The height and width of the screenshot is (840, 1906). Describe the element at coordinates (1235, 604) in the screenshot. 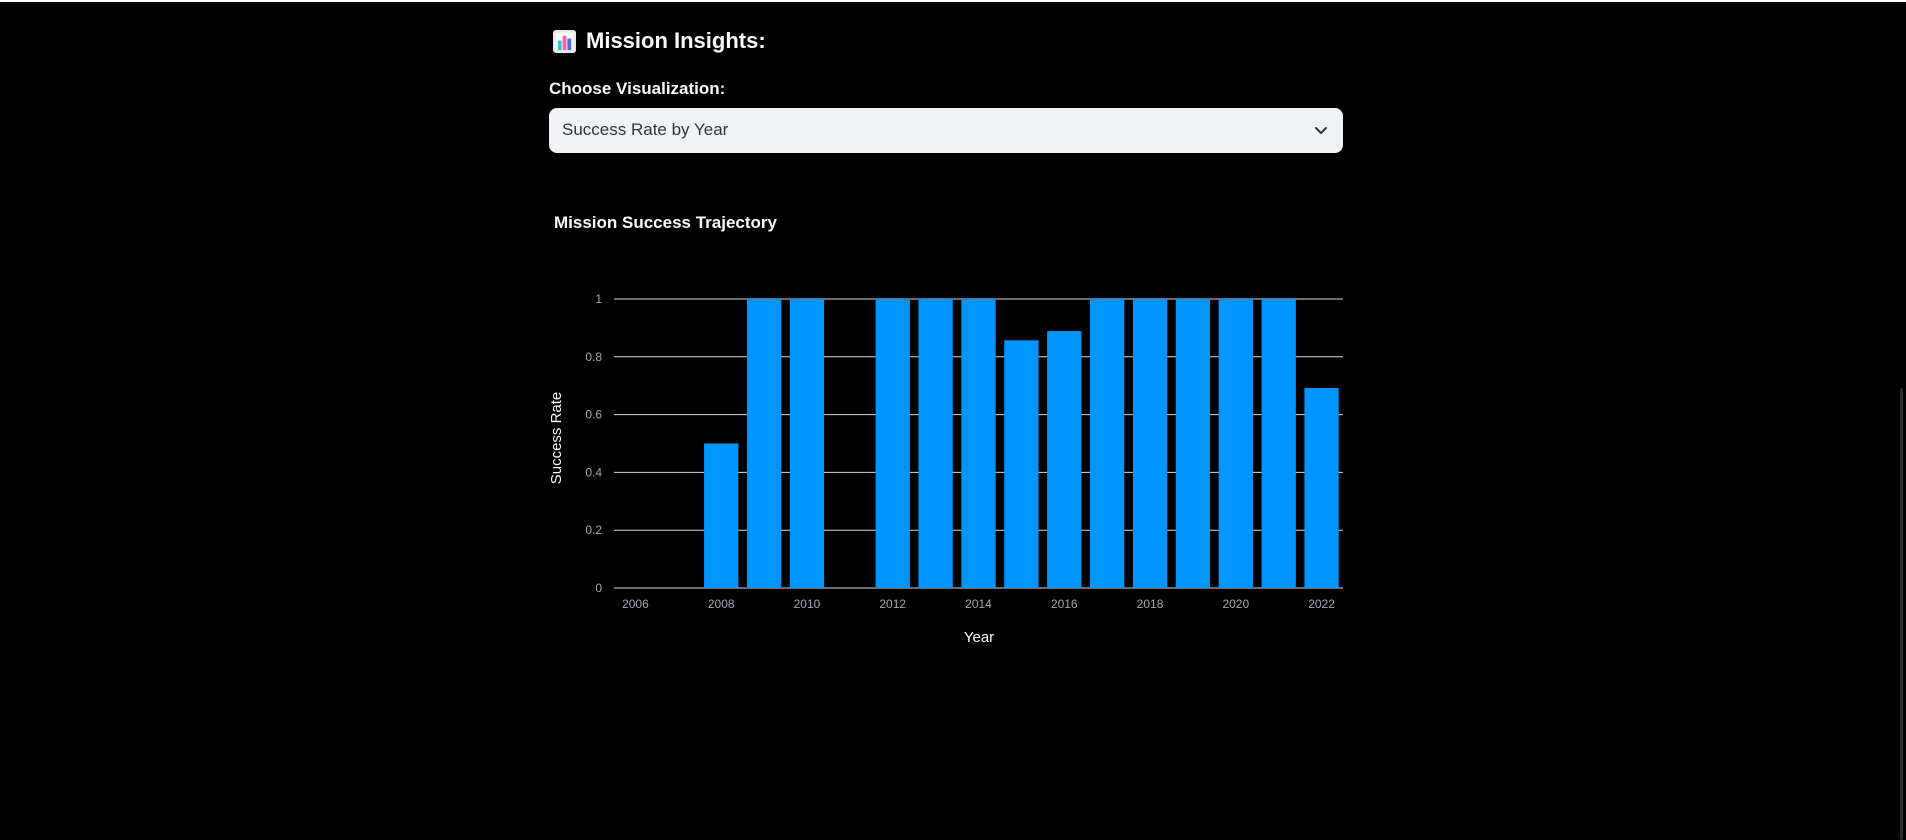

I see `x-tick-label: 2020` at that location.